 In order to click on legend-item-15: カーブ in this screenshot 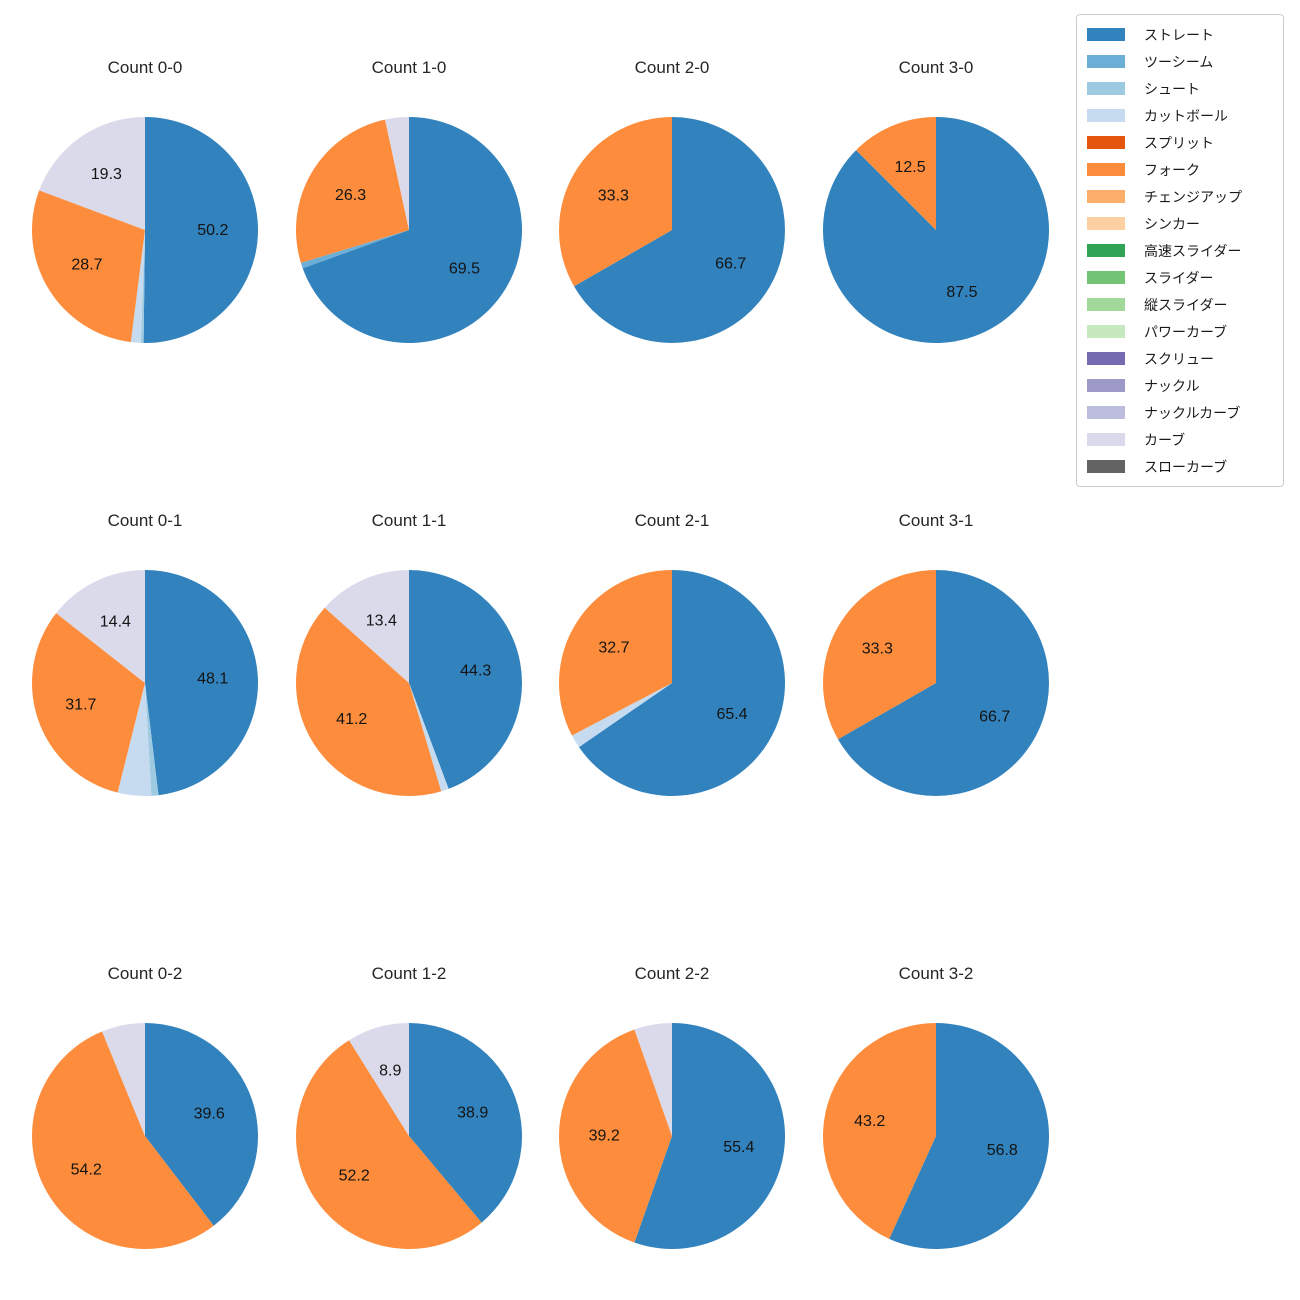, I will do `click(1180, 439)`.